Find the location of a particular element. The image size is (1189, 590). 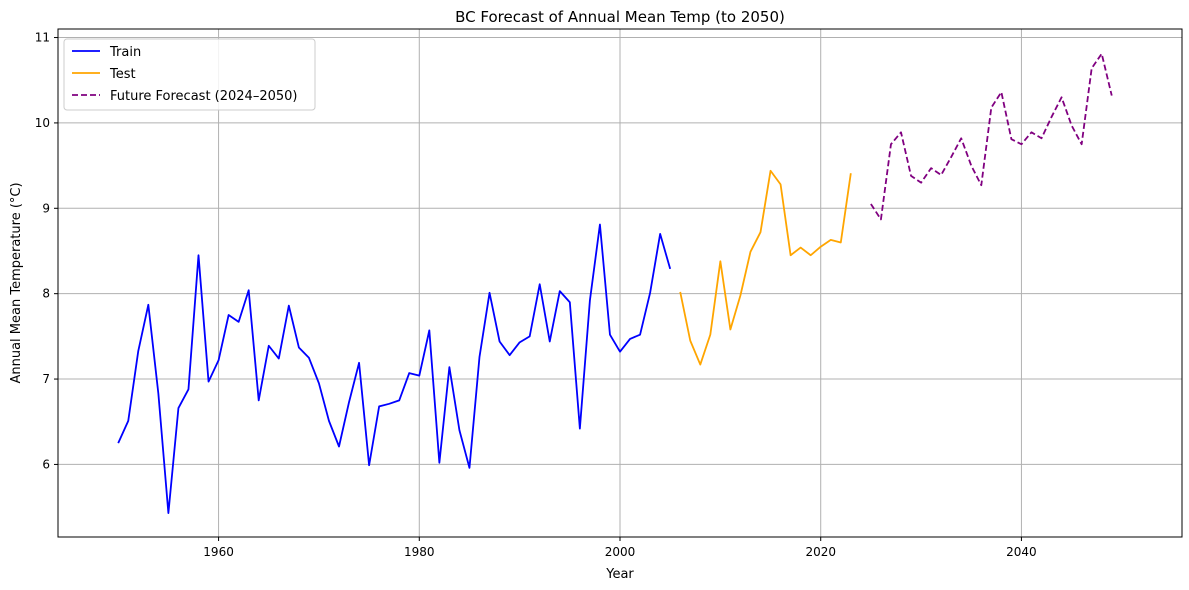

y-tick-label: 11 is located at coordinates (42, 38).